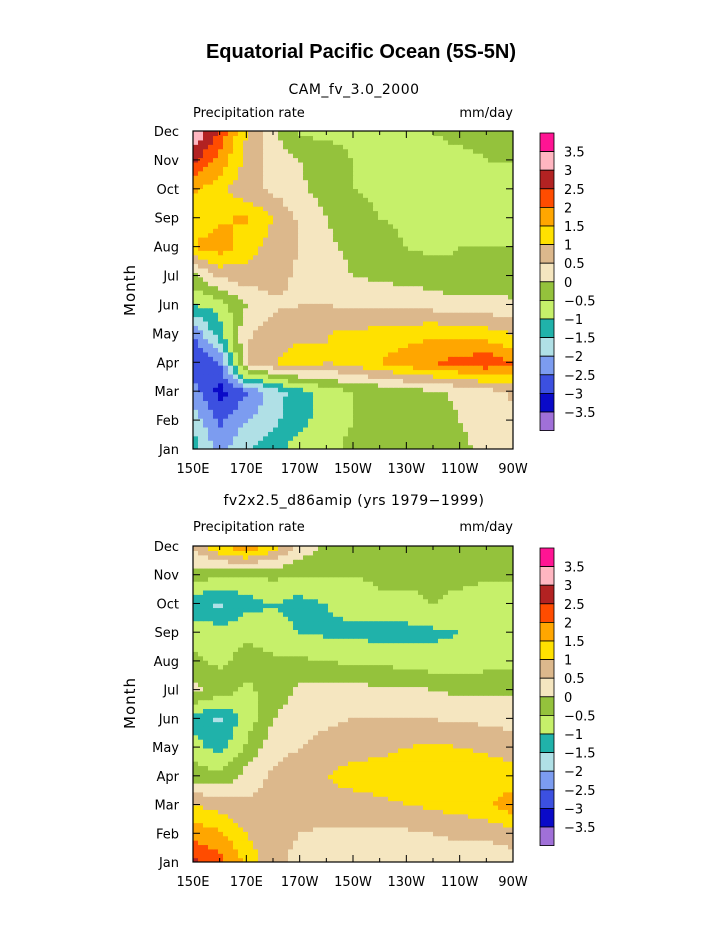  I want to click on x-tick-label: 170E, so click(246, 469).